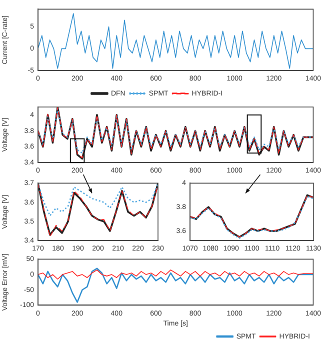  Describe the element at coordinates (98, 199) in the screenshot. I see `line-series` at that location.